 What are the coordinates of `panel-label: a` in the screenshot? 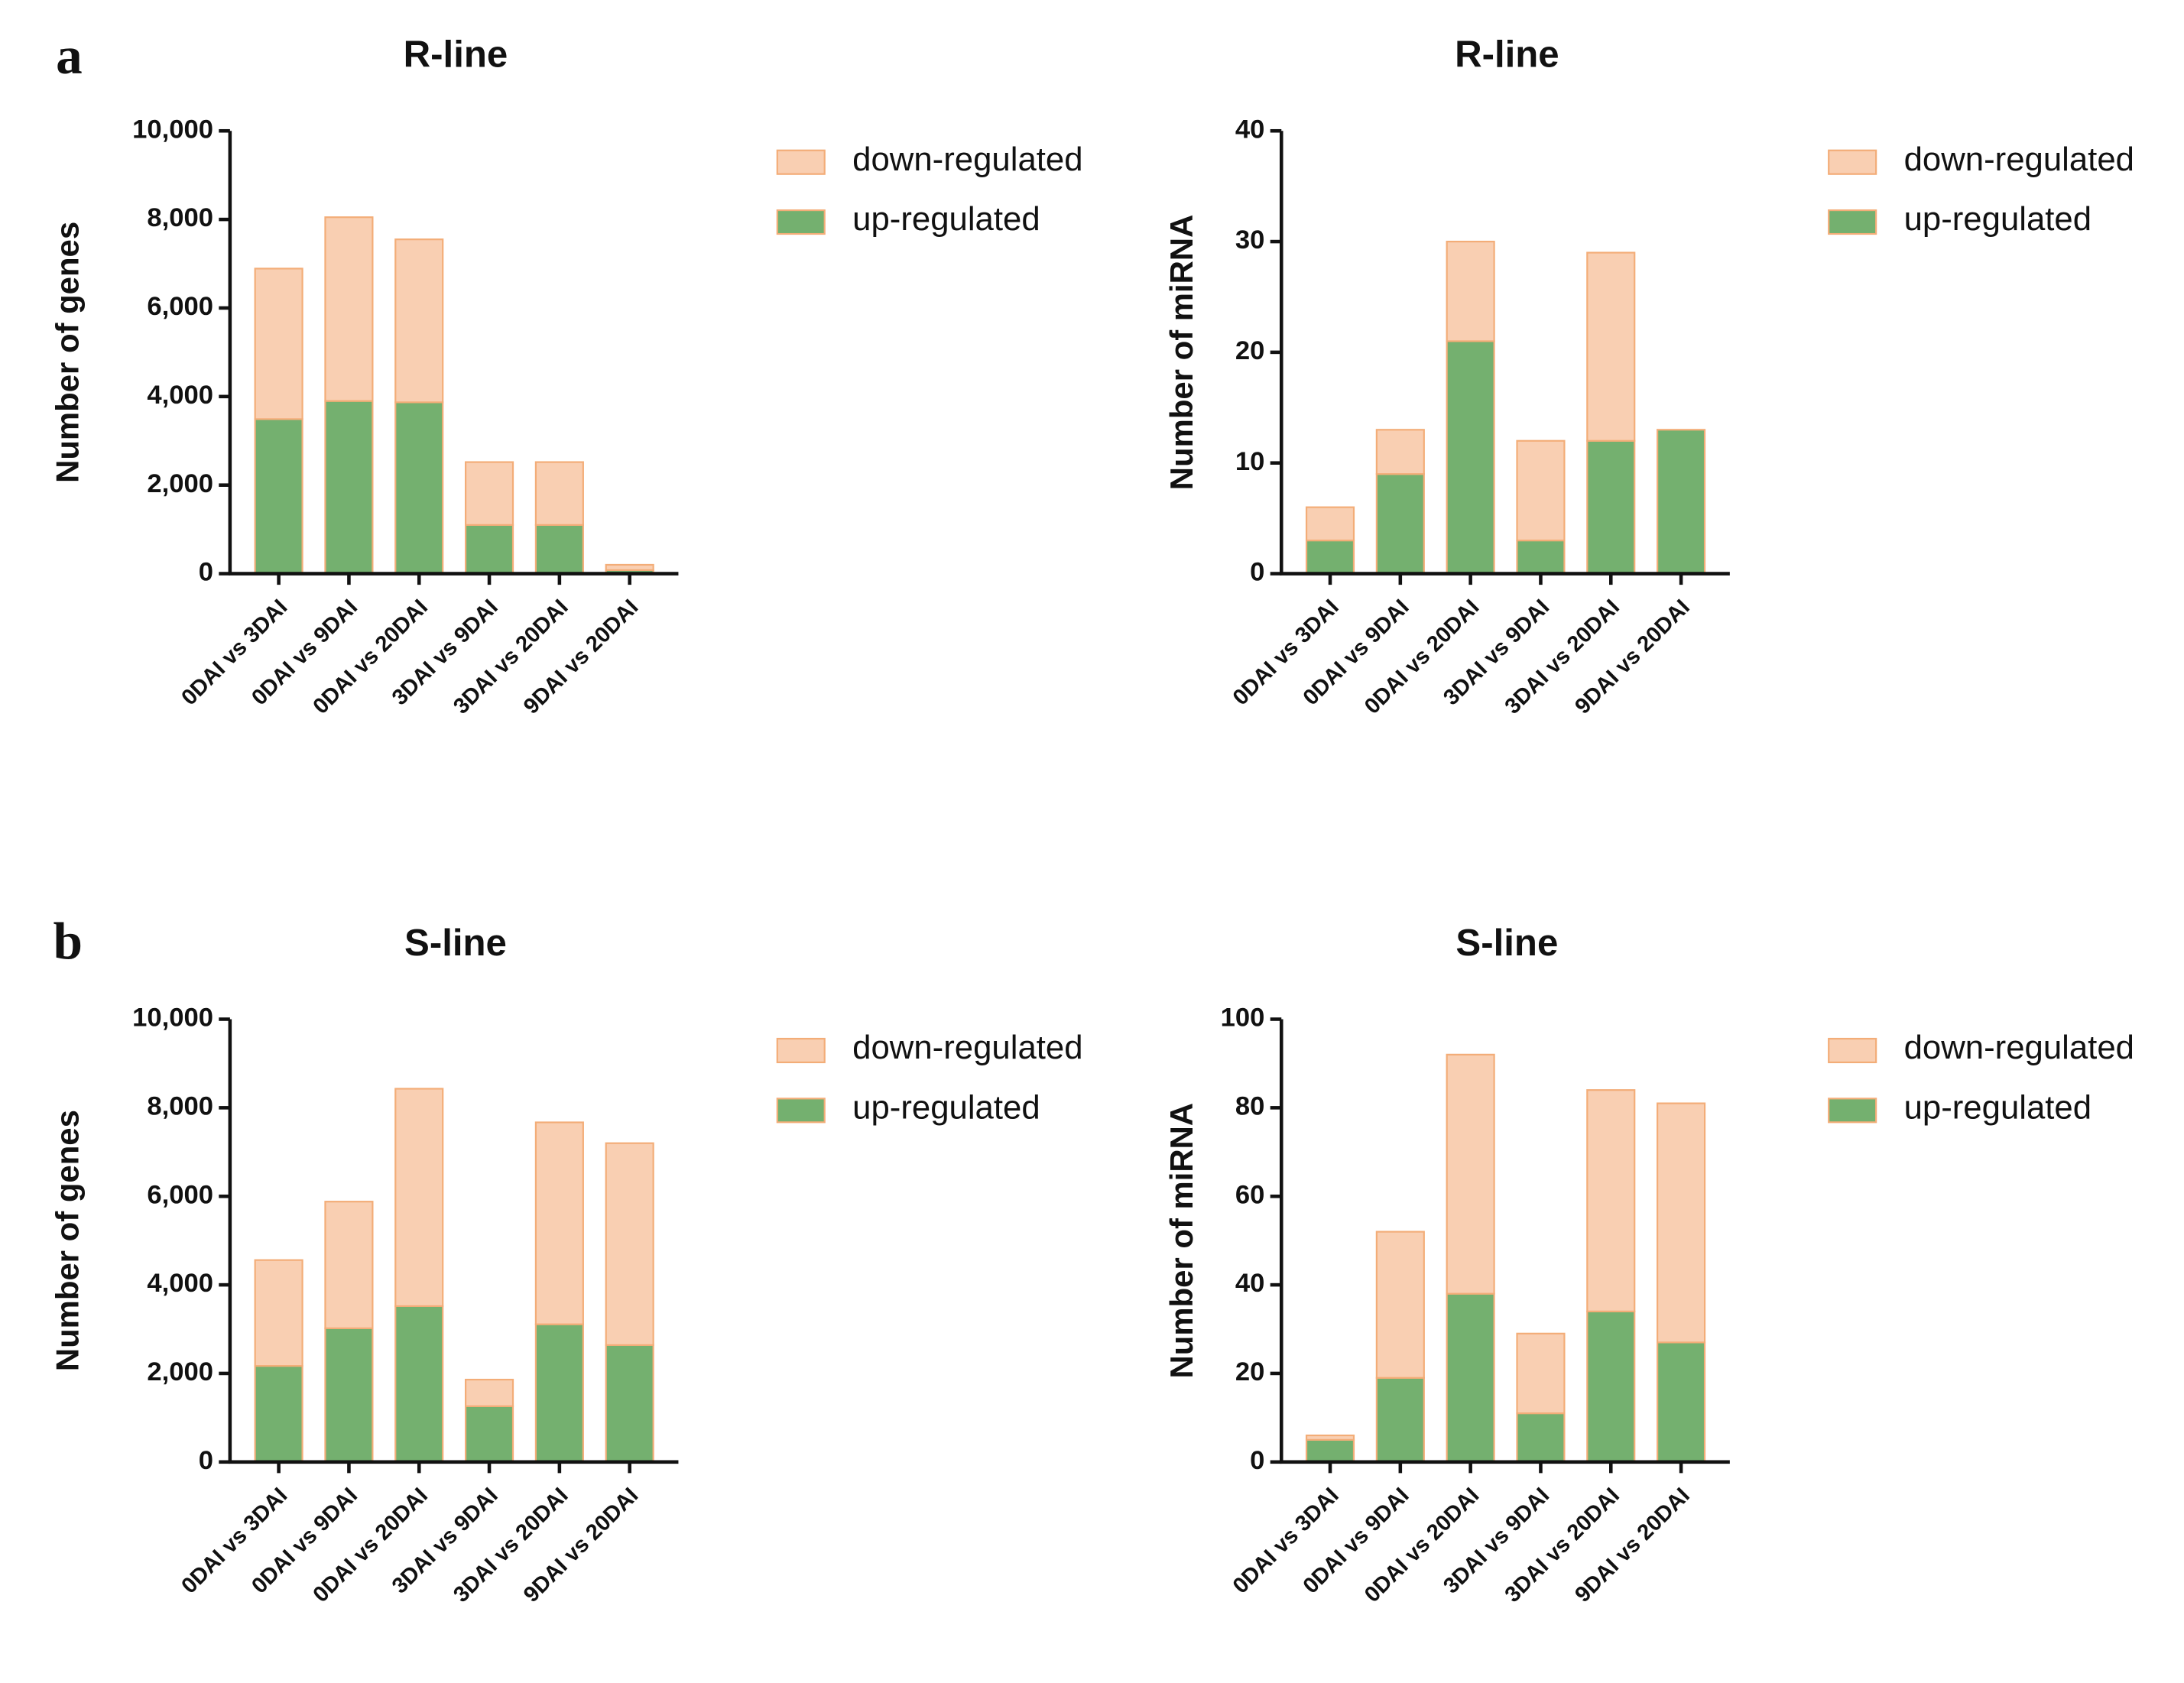 It's located at (69, 55).